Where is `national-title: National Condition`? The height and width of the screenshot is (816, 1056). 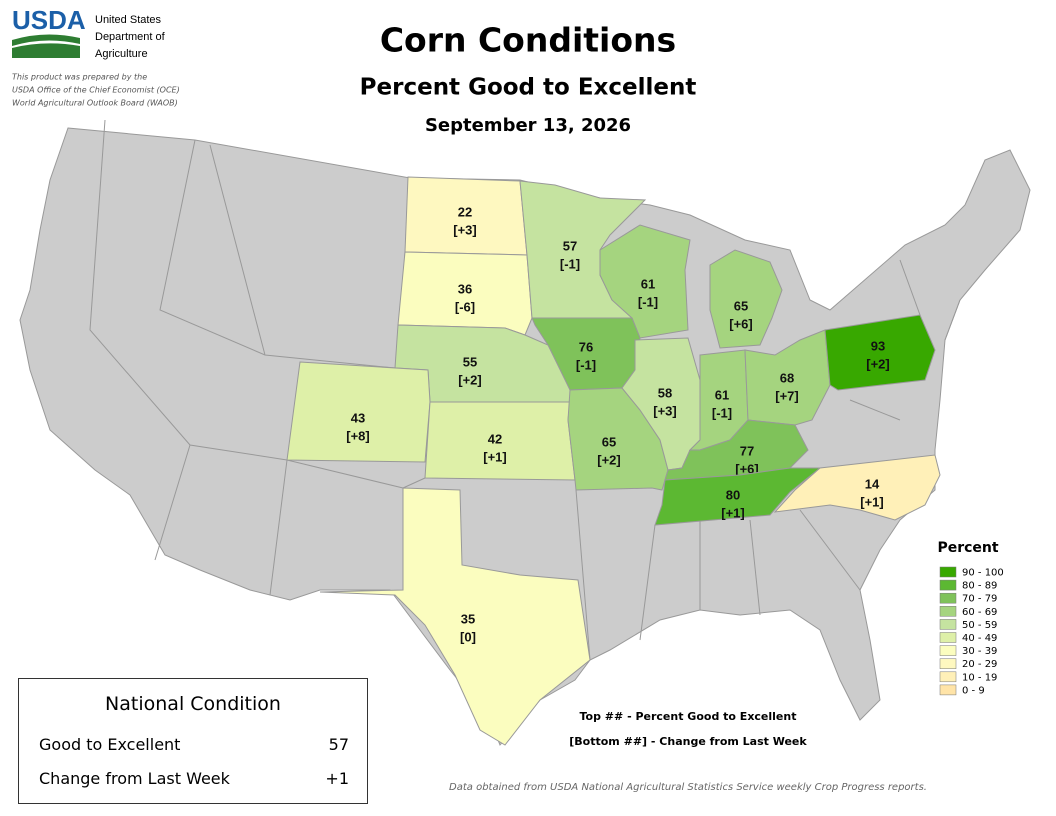 national-title: National Condition is located at coordinates (193, 704).